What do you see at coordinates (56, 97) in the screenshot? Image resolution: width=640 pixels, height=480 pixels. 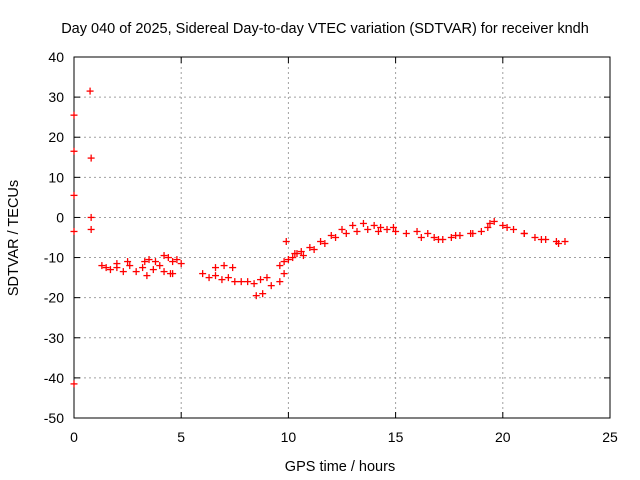 I see `y-tick-label: 30` at bounding box center [56, 97].